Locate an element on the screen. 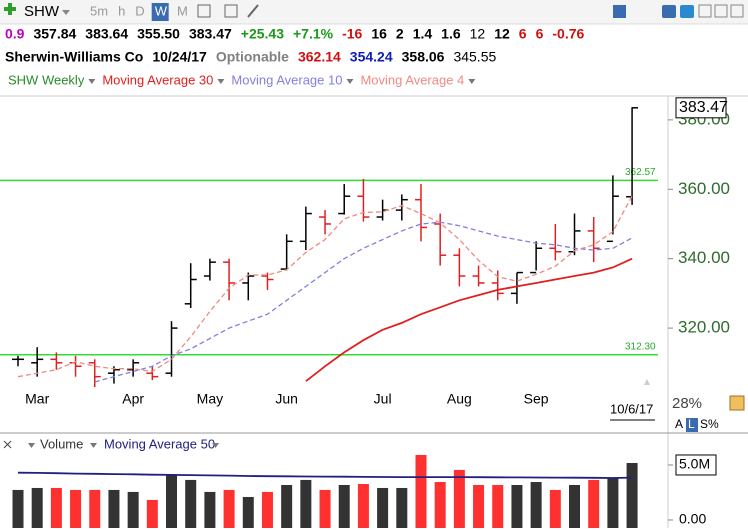 This screenshot has height=530, width=748. info-item: 354.24 is located at coordinates (371, 57).